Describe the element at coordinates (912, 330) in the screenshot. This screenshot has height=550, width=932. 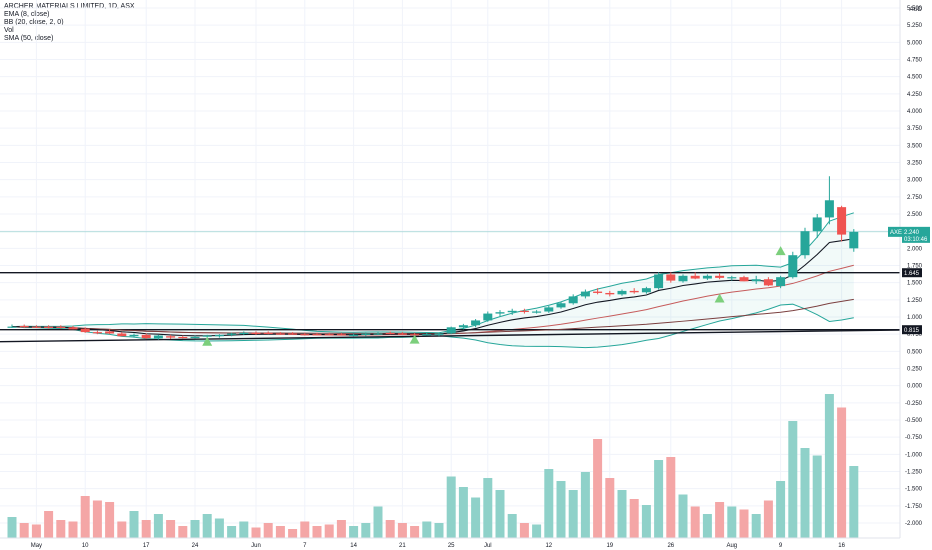
I see `level-tag-0815-bg` at that location.